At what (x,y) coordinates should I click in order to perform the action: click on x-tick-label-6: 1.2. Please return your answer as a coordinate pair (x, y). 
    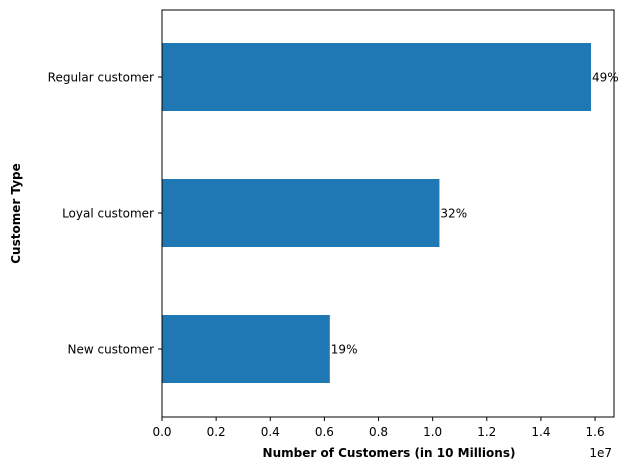
    Looking at the image, I should click on (486, 432).